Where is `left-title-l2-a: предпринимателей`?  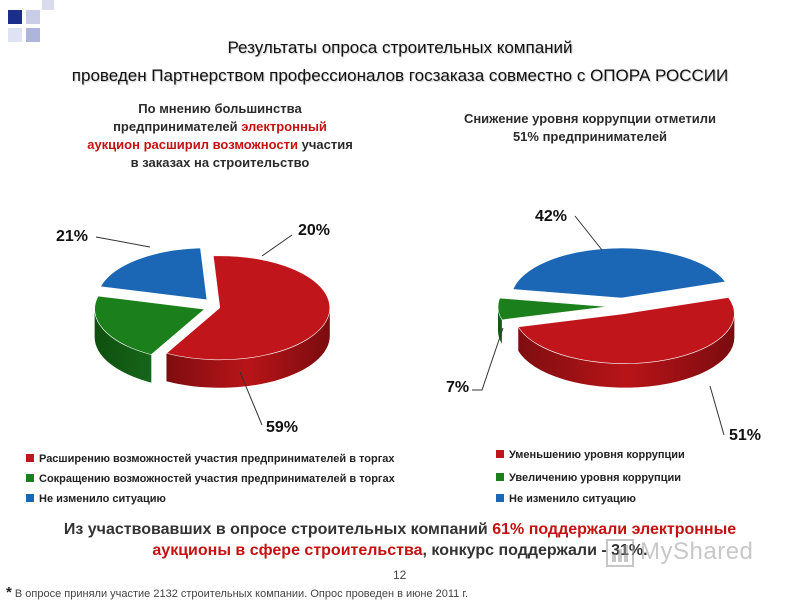 left-title-l2-a: предпринимателей is located at coordinates (177, 126).